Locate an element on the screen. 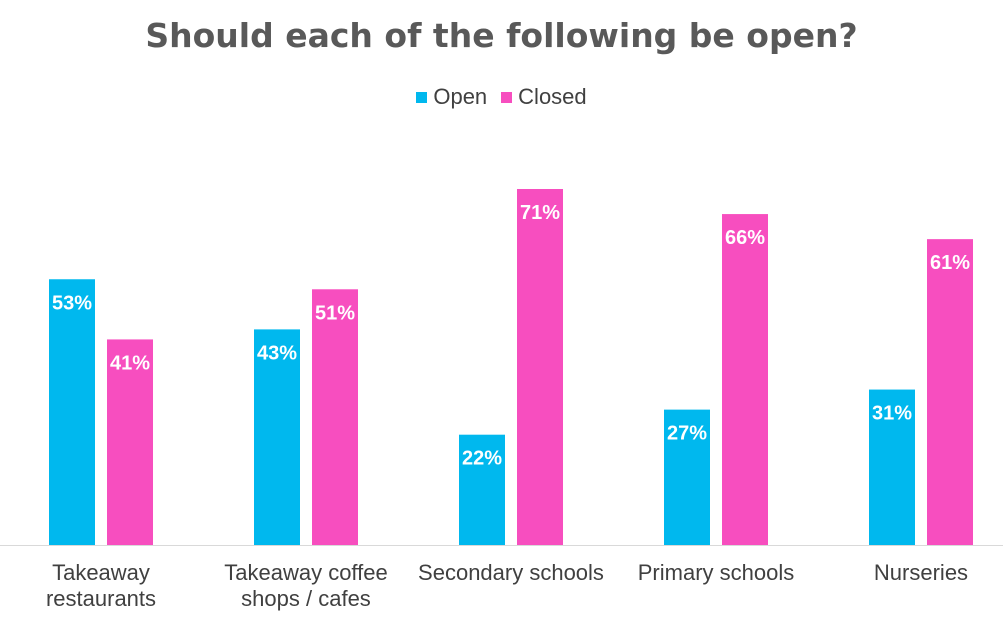  legend-swatch-closed is located at coordinates (507, 97).